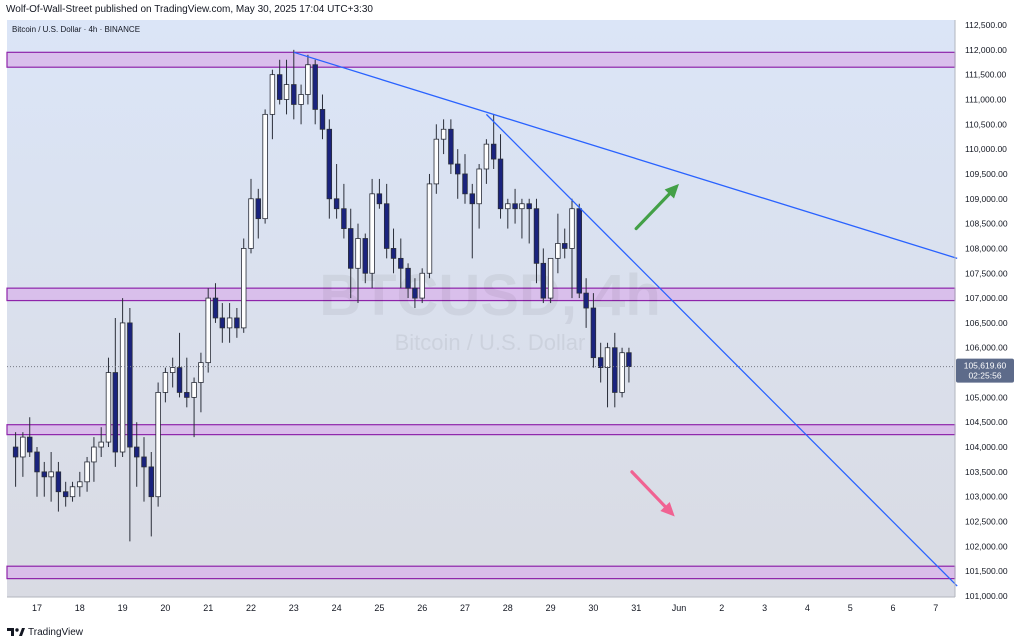  I want to click on x-tick-label: 7, so click(935, 608).